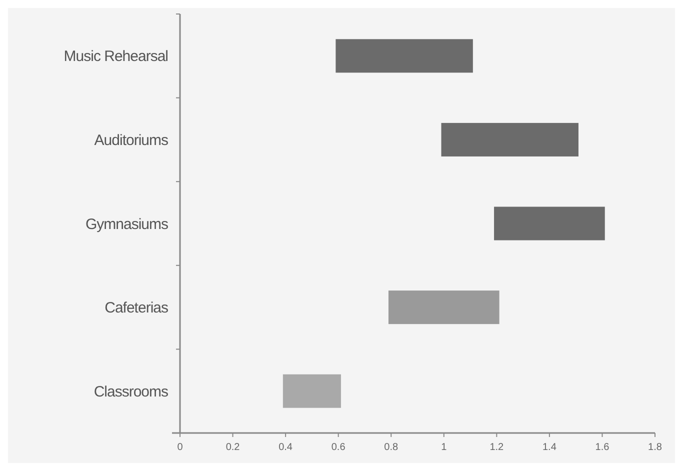 The image size is (683, 471). What do you see at coordinates (126, 224) in the screenshot?
I see `y-tick-label: Gymnasiums` at bounding box center [126, 224].